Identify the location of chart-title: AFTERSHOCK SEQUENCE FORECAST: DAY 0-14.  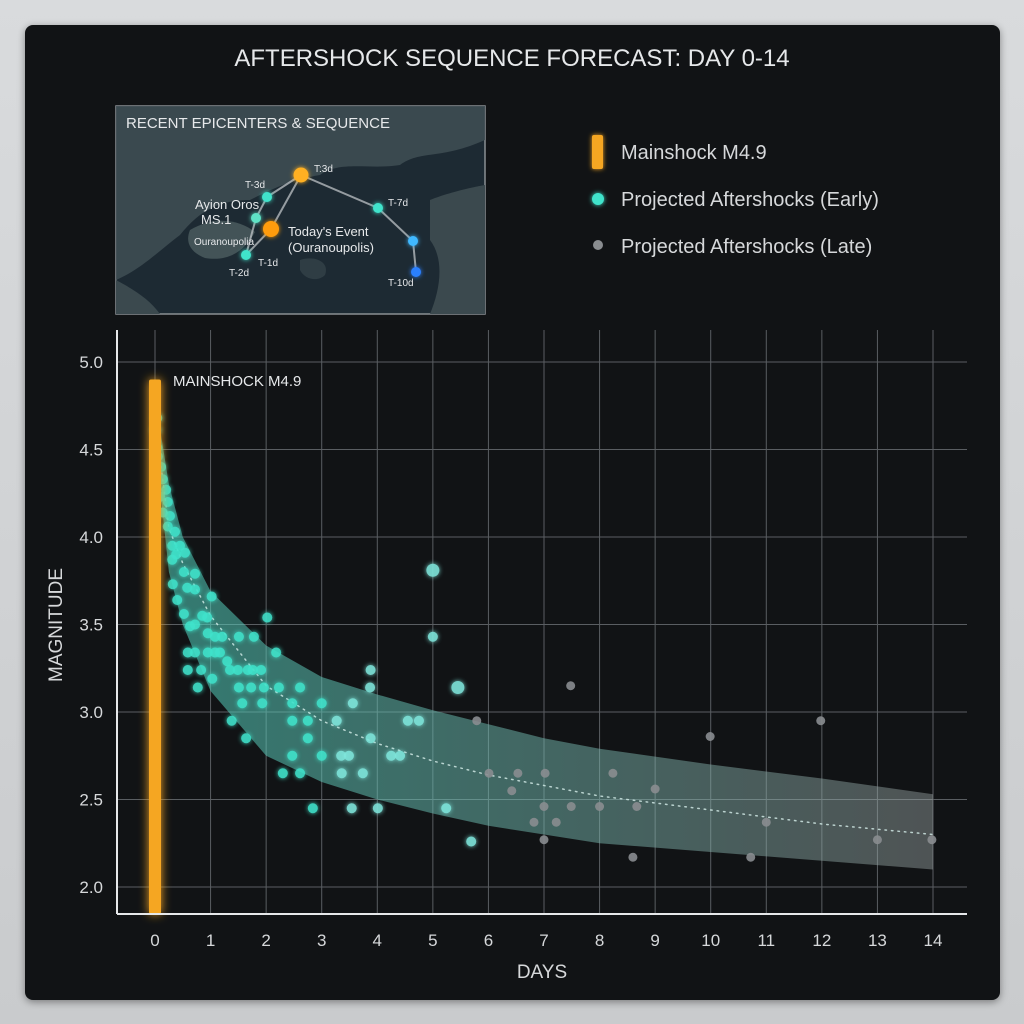
(511, 58).